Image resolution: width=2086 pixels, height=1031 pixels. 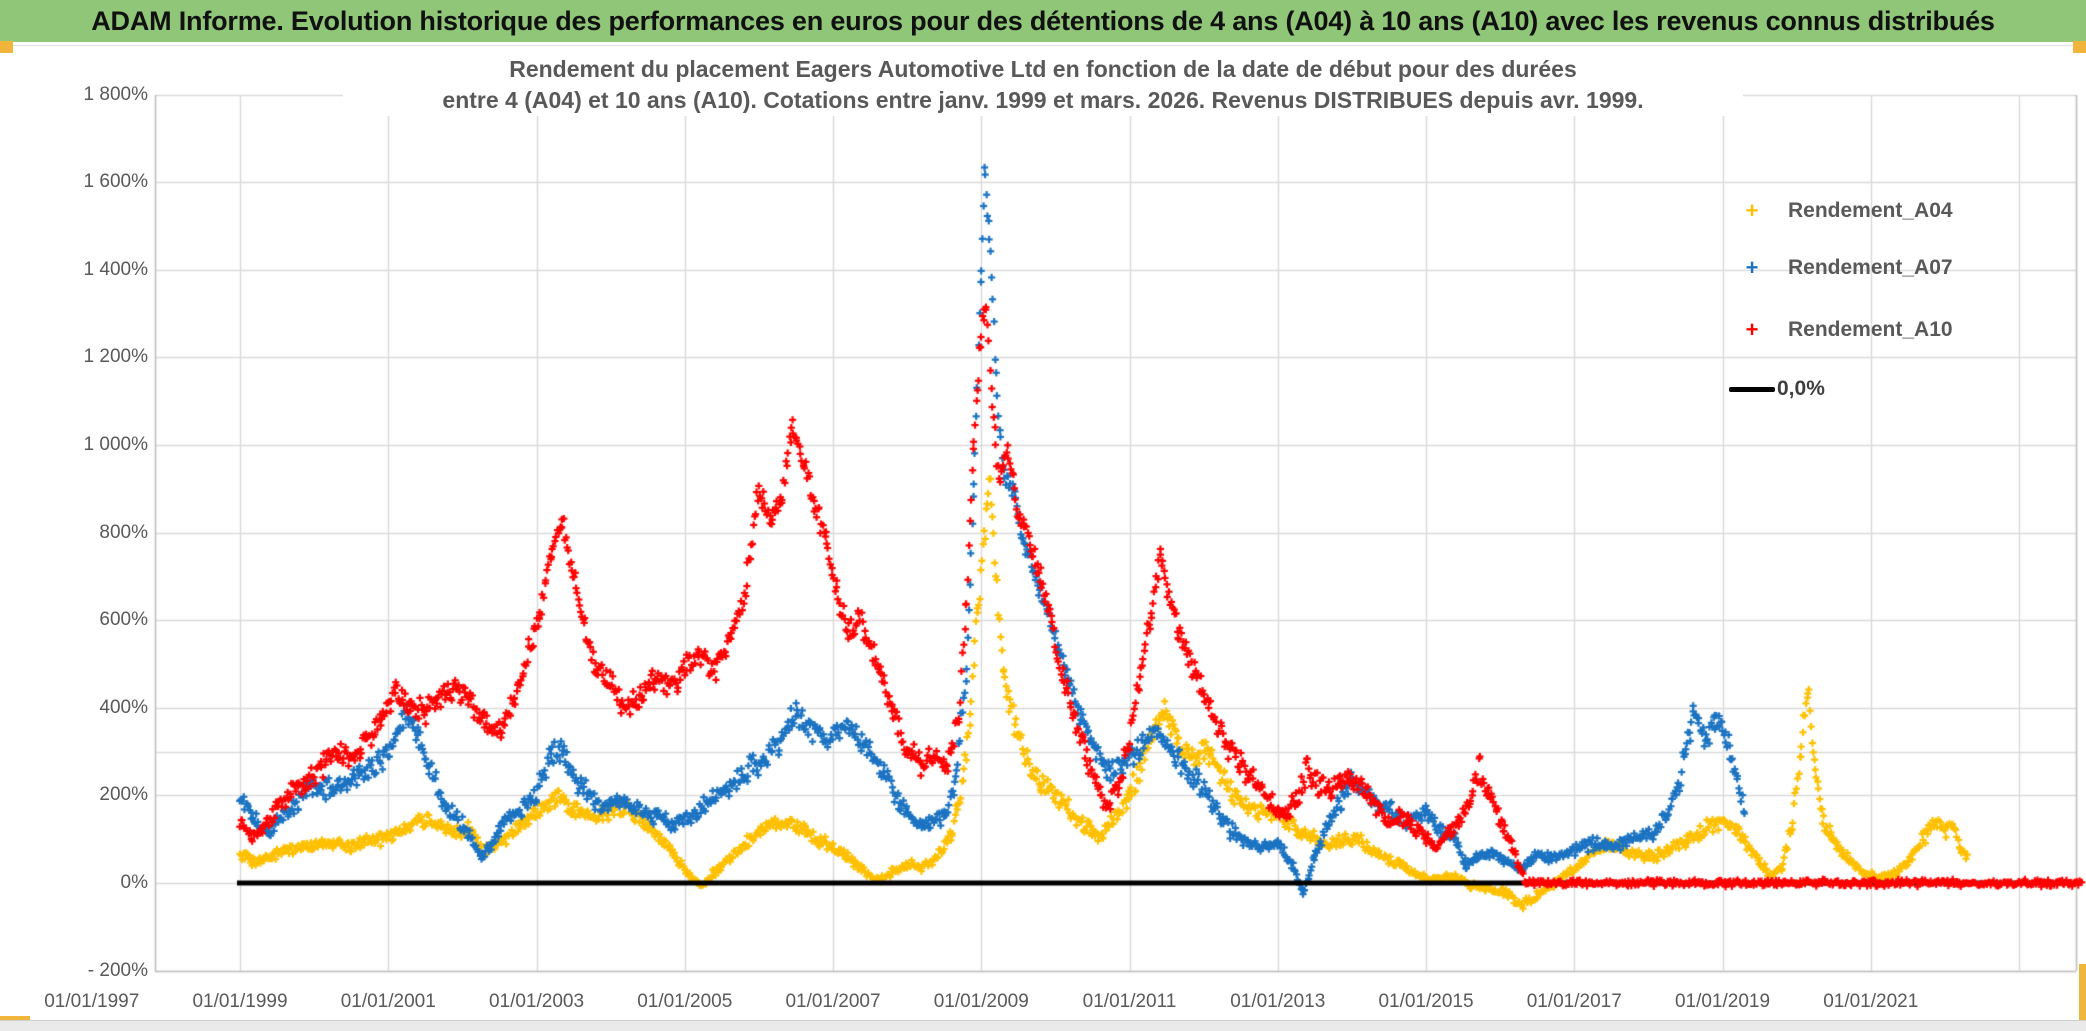 What do you see at coordinates (1426, 1001) in the screenshot?
I see `x-axis-tick-label: 01/01/2015` at bounding box center [1426, 1001].